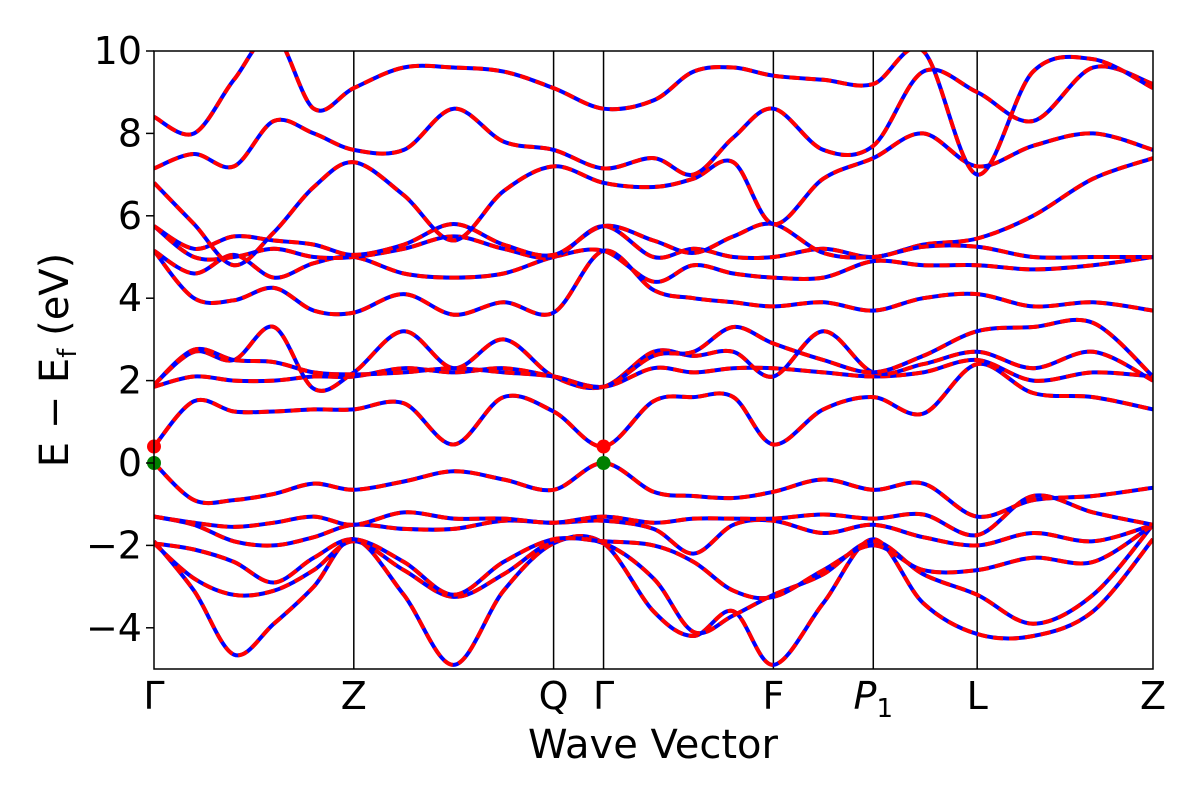  I want to click on x-axis-title: Wave Vector, so click(653, 745).